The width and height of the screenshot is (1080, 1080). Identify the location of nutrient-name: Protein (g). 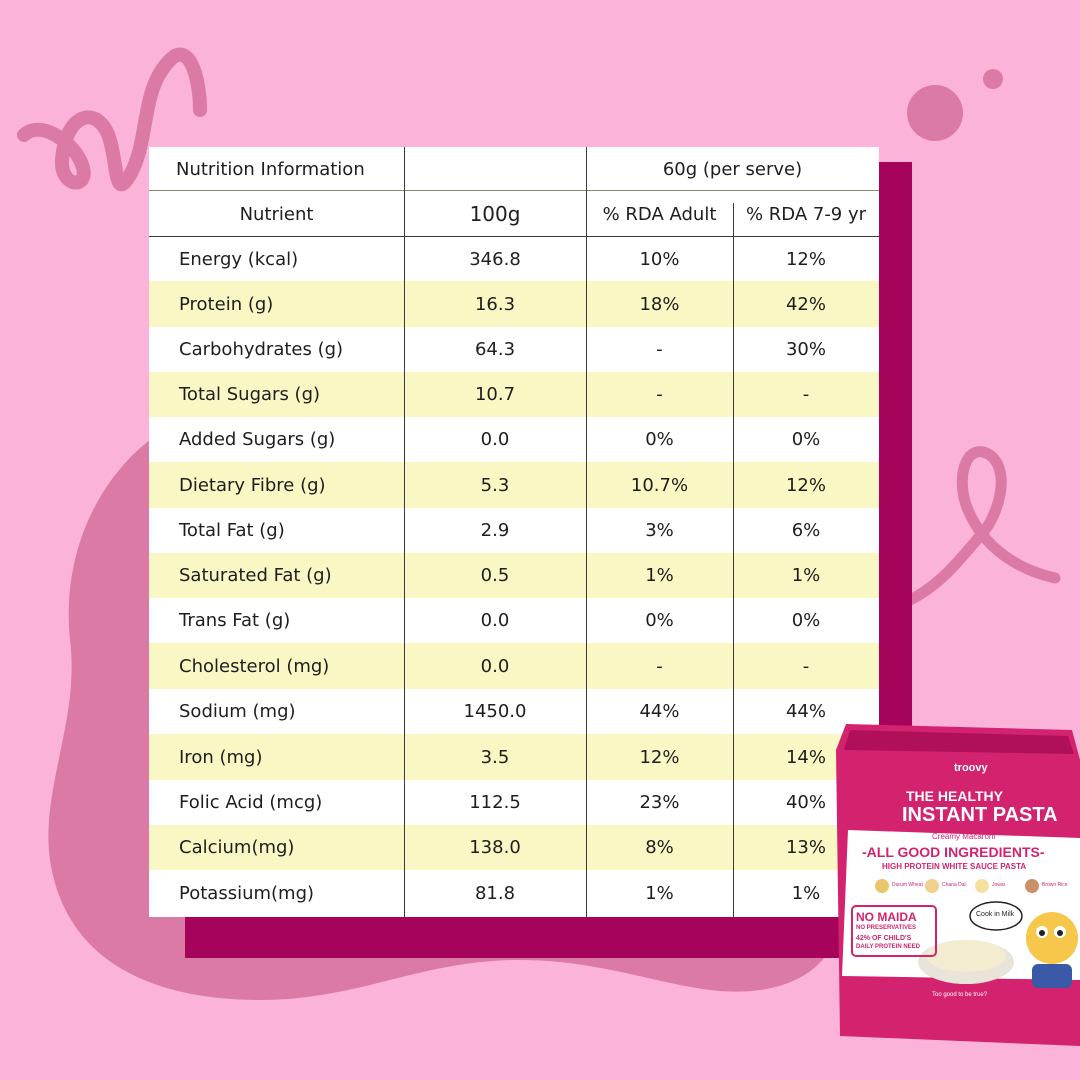
(226, 304).